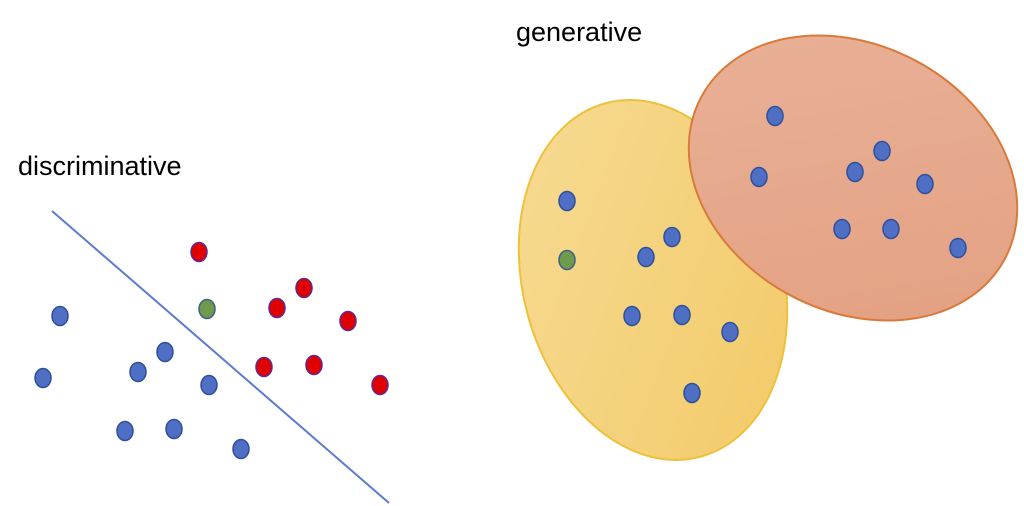  I want to click on discriminative-label: discriminative, so click(100, 166).